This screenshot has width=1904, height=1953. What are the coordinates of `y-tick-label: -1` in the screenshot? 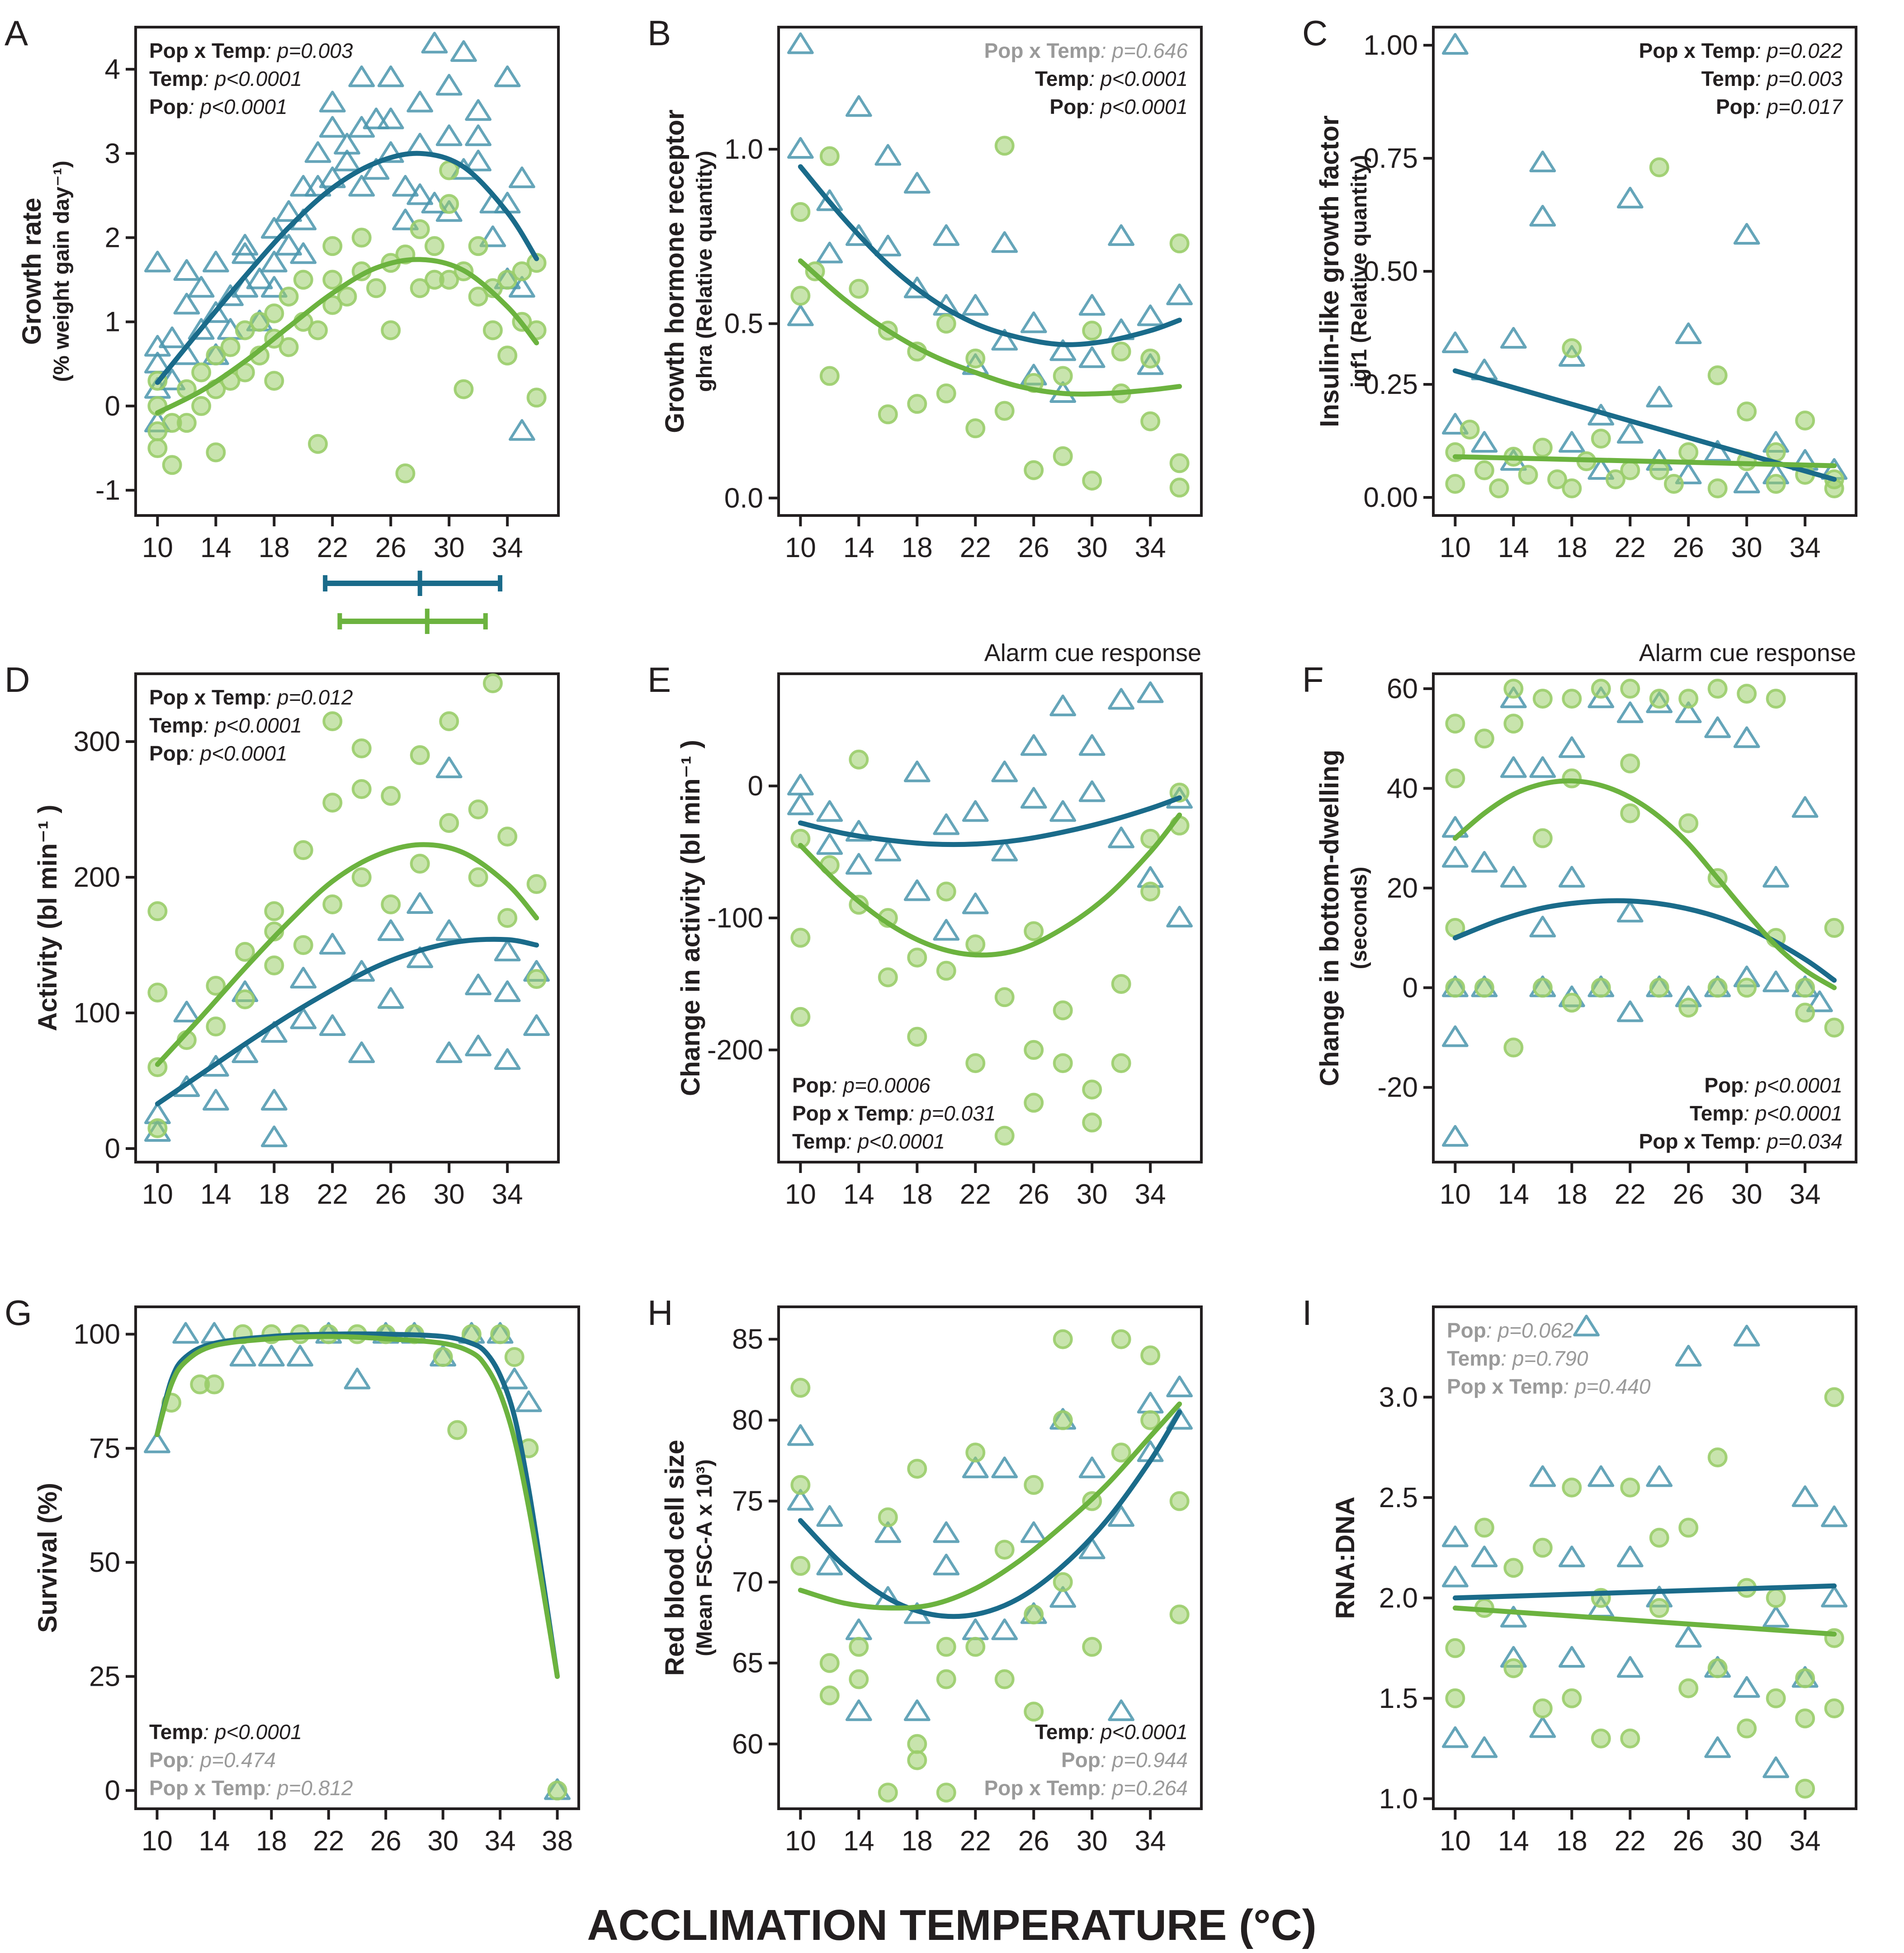 It's located at (107, 490).